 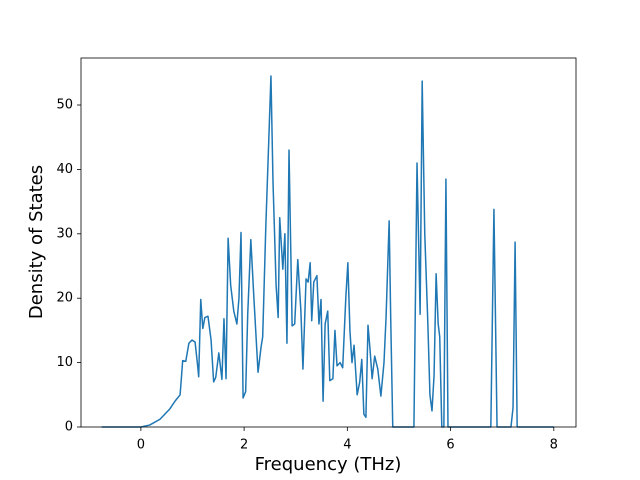 I want to click on y-tick-label: 0, so click(x=69, y=427).